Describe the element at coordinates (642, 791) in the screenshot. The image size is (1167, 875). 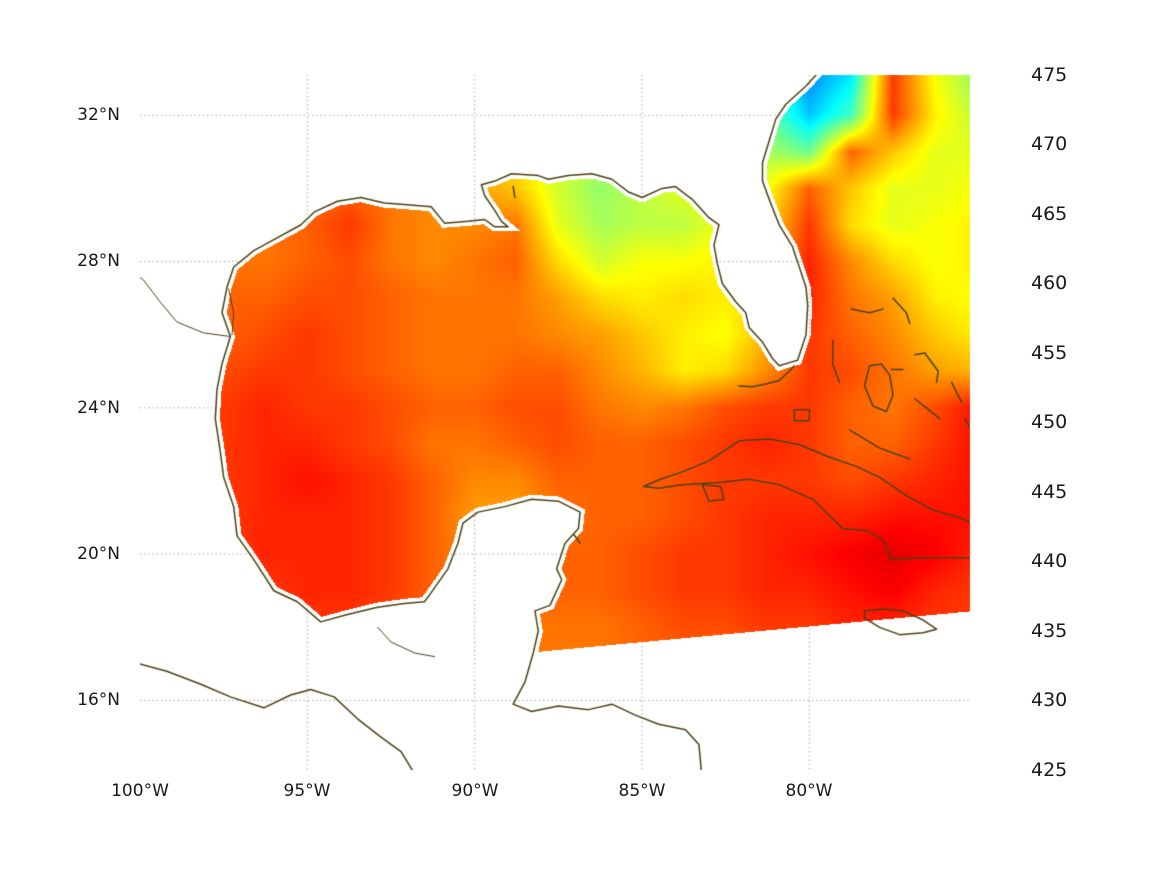
I see `x-tick-label-85w: 85°W` at that location.